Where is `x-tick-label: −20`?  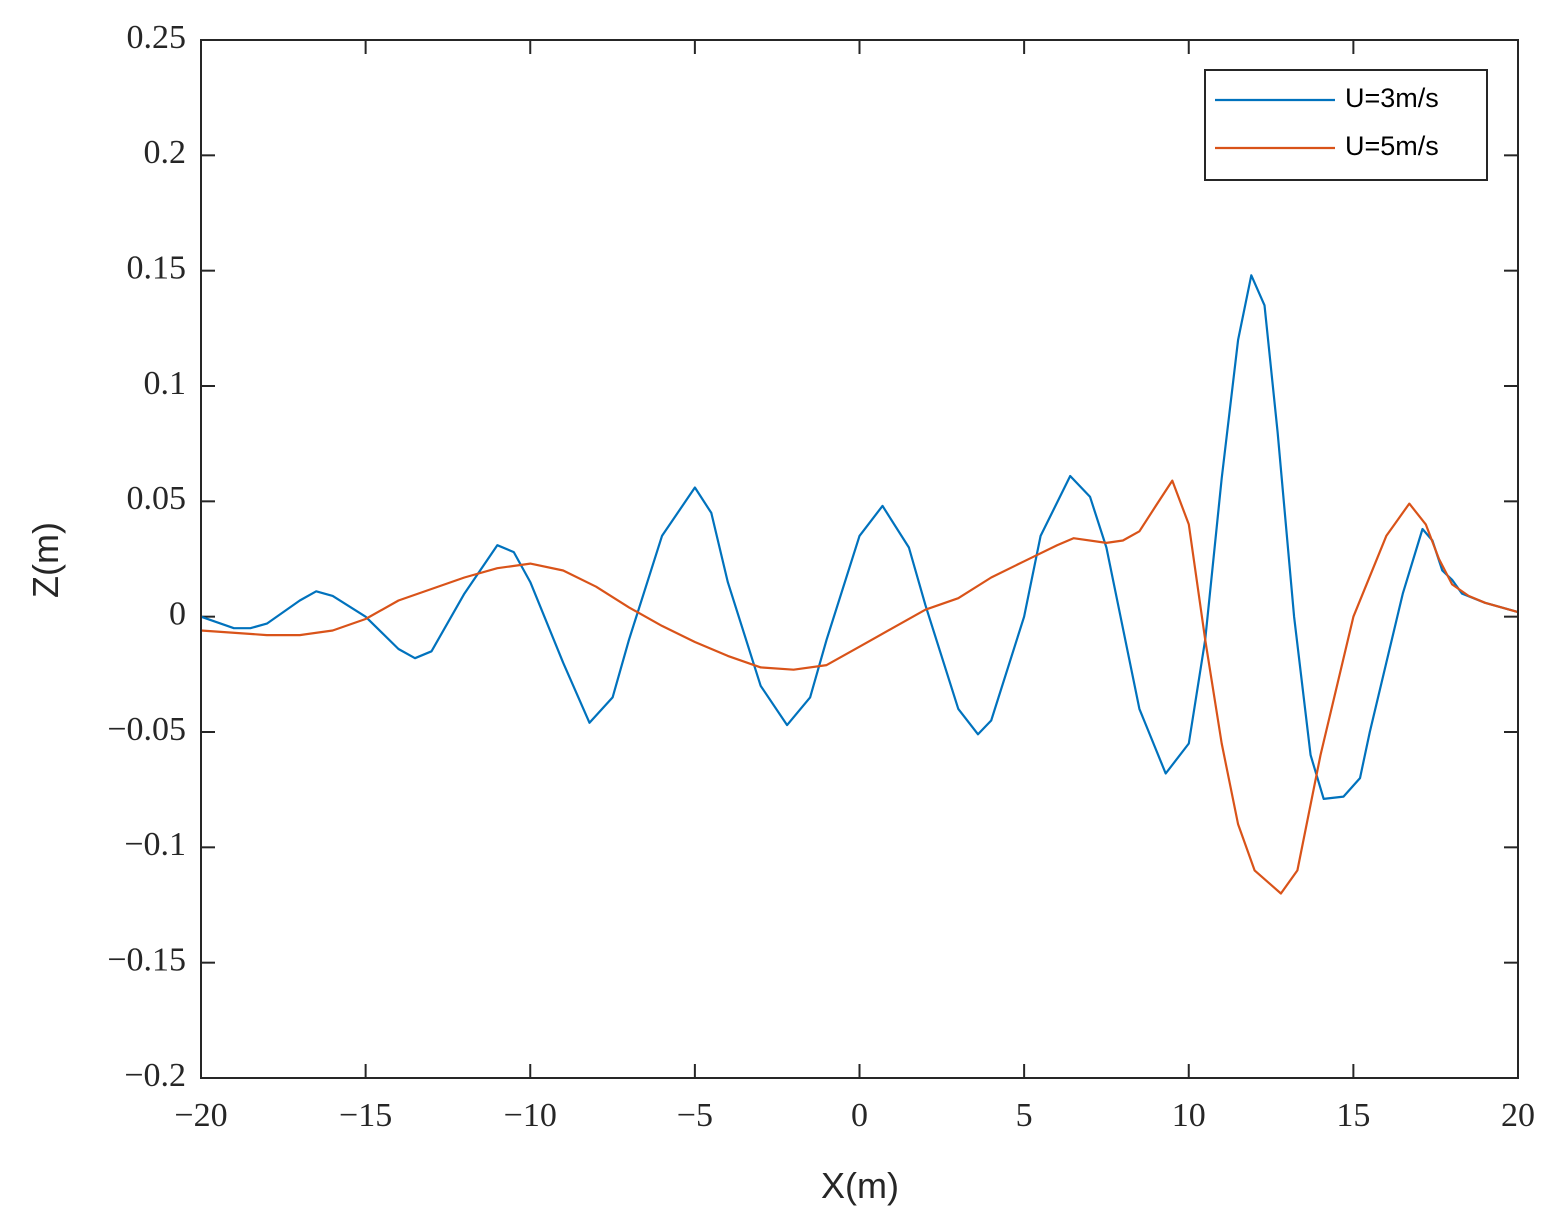 x-tick-label: −20 is located at coordinates (200, 1115).